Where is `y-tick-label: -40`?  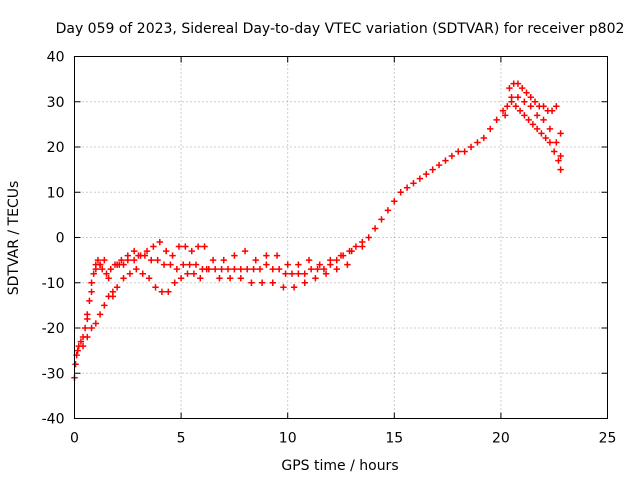 y-tick-label: -40 is located at coordinates (53, 420).